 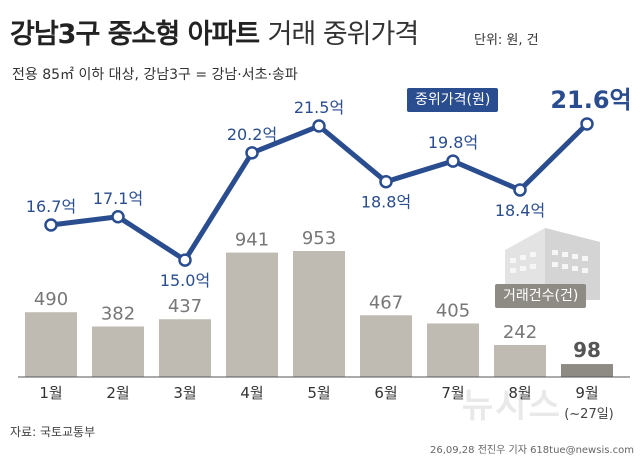 I want to click on price-value-label: 18.8억, so click(x=386, y=202).